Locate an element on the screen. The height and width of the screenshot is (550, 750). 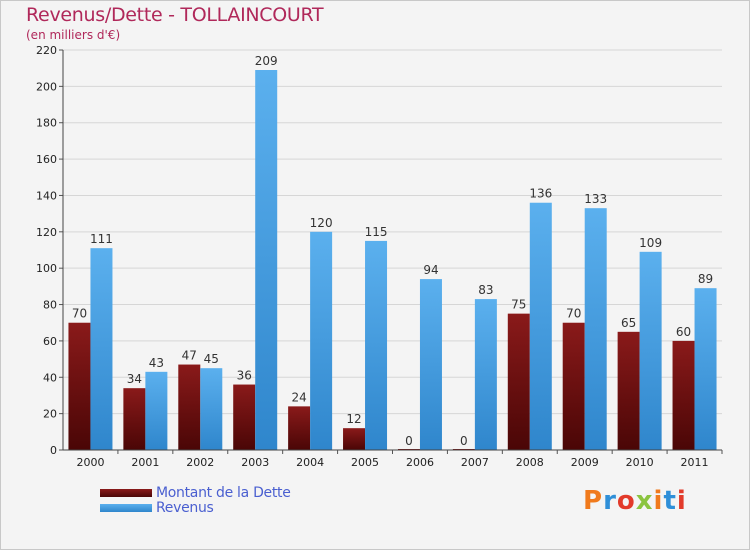
y-tick-label: 40 is located at coordinates (50, 377).